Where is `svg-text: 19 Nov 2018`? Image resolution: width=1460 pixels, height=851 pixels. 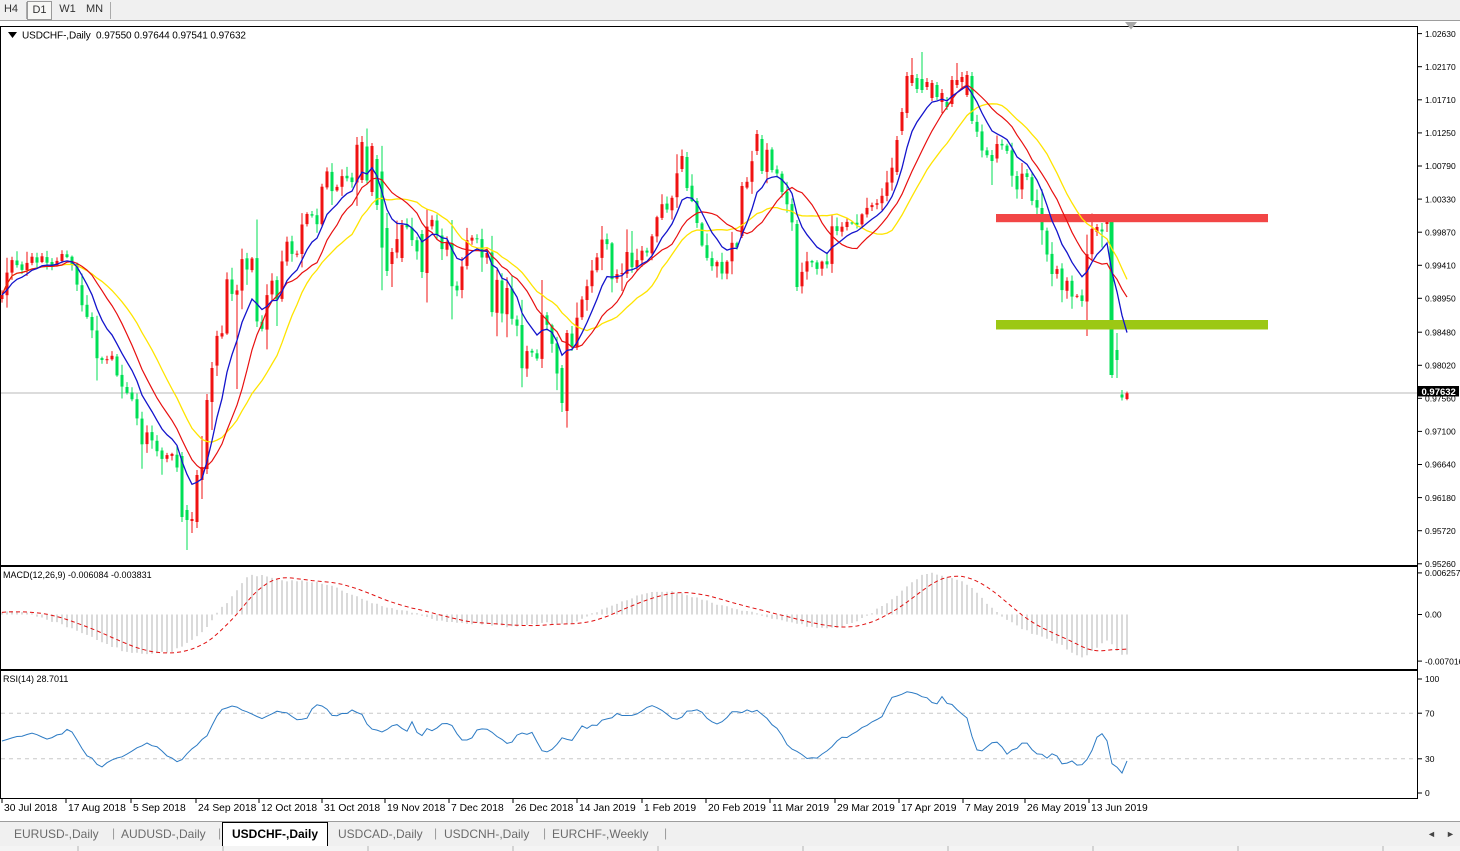
svg-text: 19 Nov 2018 is located at coordinates (416, 808).